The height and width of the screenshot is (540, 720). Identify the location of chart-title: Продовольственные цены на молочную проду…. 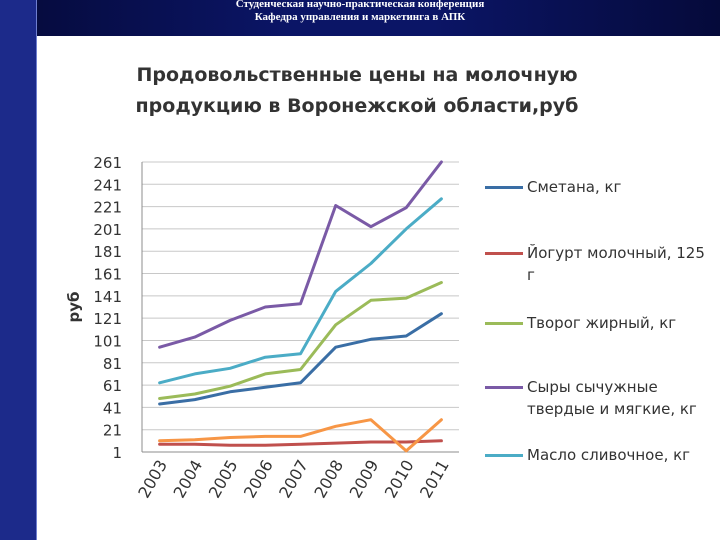
(357, 91).